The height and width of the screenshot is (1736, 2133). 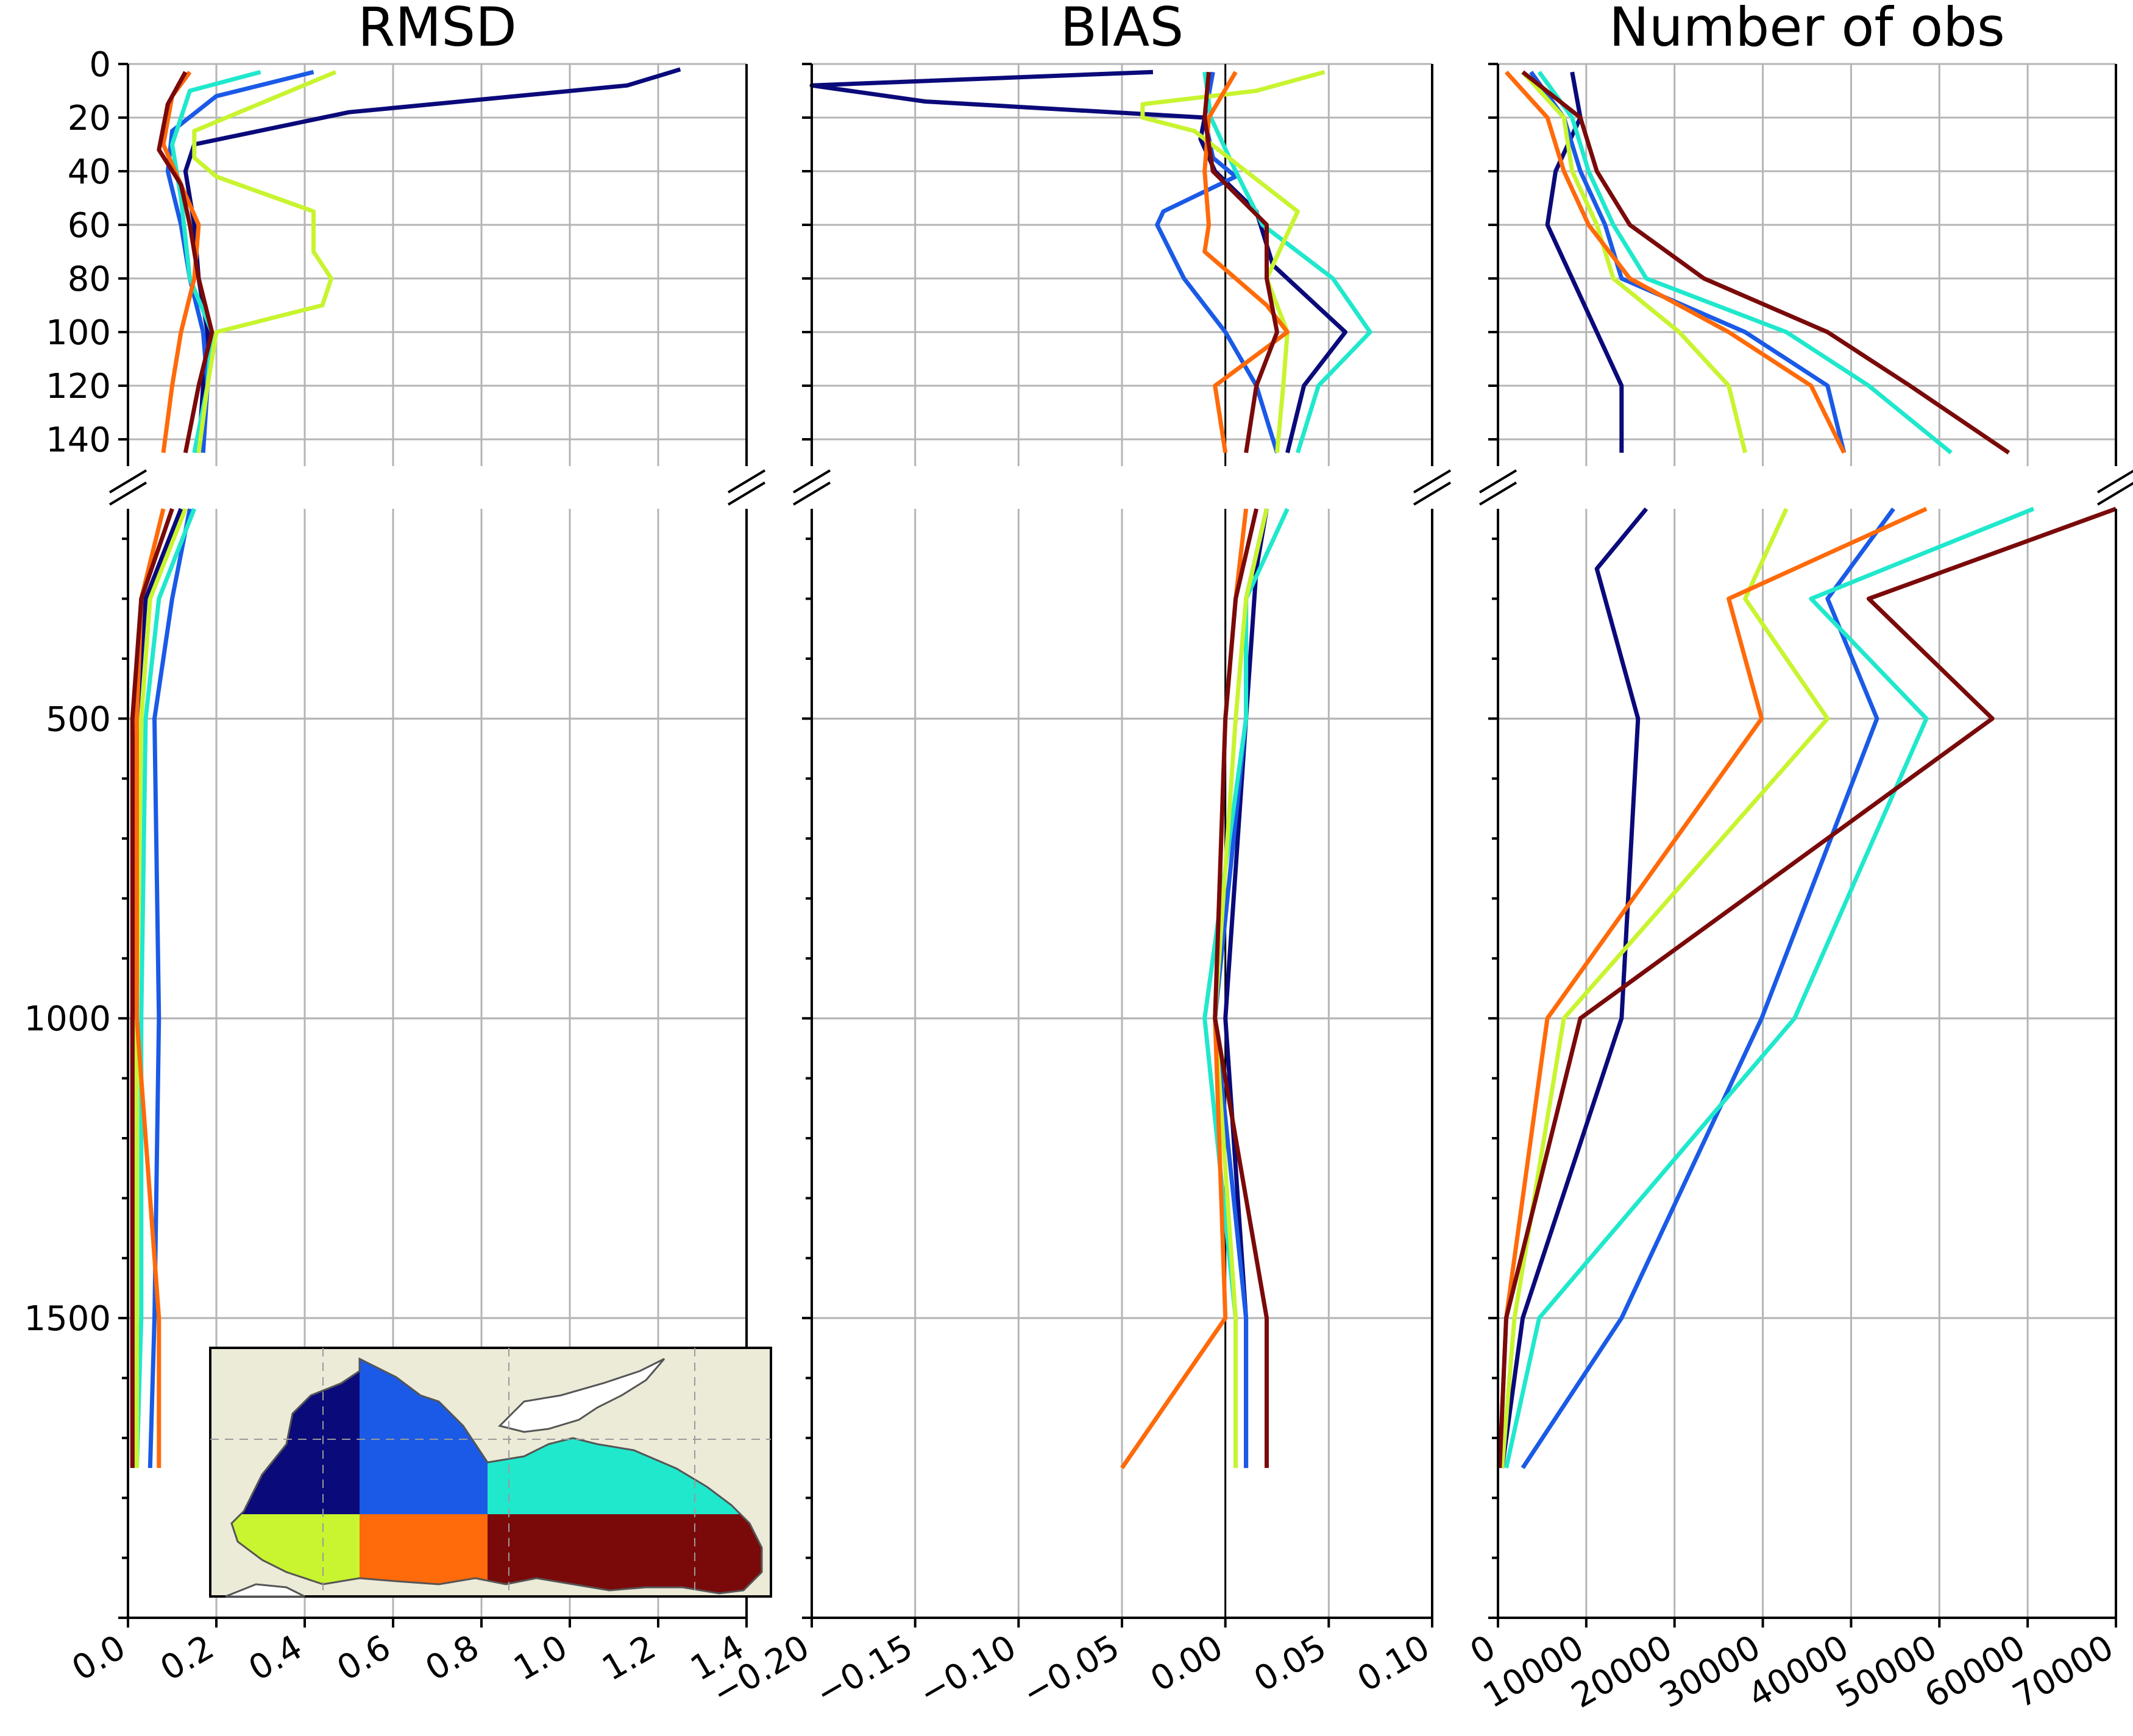 What do you see at coordinates (1186, 1664) in the screenshot?
I see `xtick-label: 0.00` at bounding box center [1186, 1664].